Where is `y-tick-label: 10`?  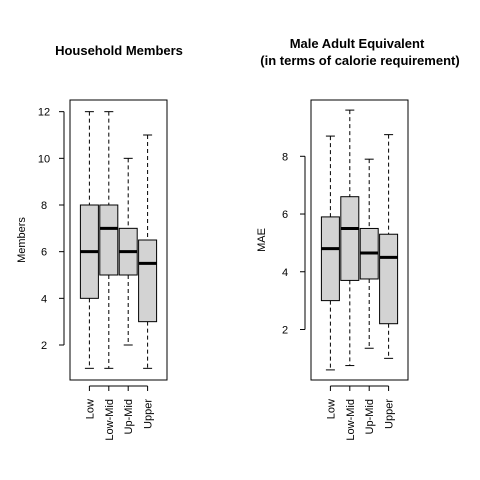
y-tick-label: 10 is located at coordinates (44, 159).